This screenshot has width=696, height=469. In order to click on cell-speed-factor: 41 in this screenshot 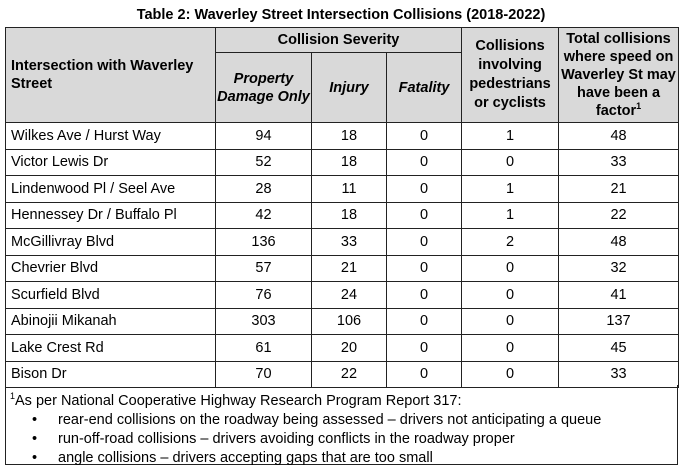, I will do `click(619, 295)`.